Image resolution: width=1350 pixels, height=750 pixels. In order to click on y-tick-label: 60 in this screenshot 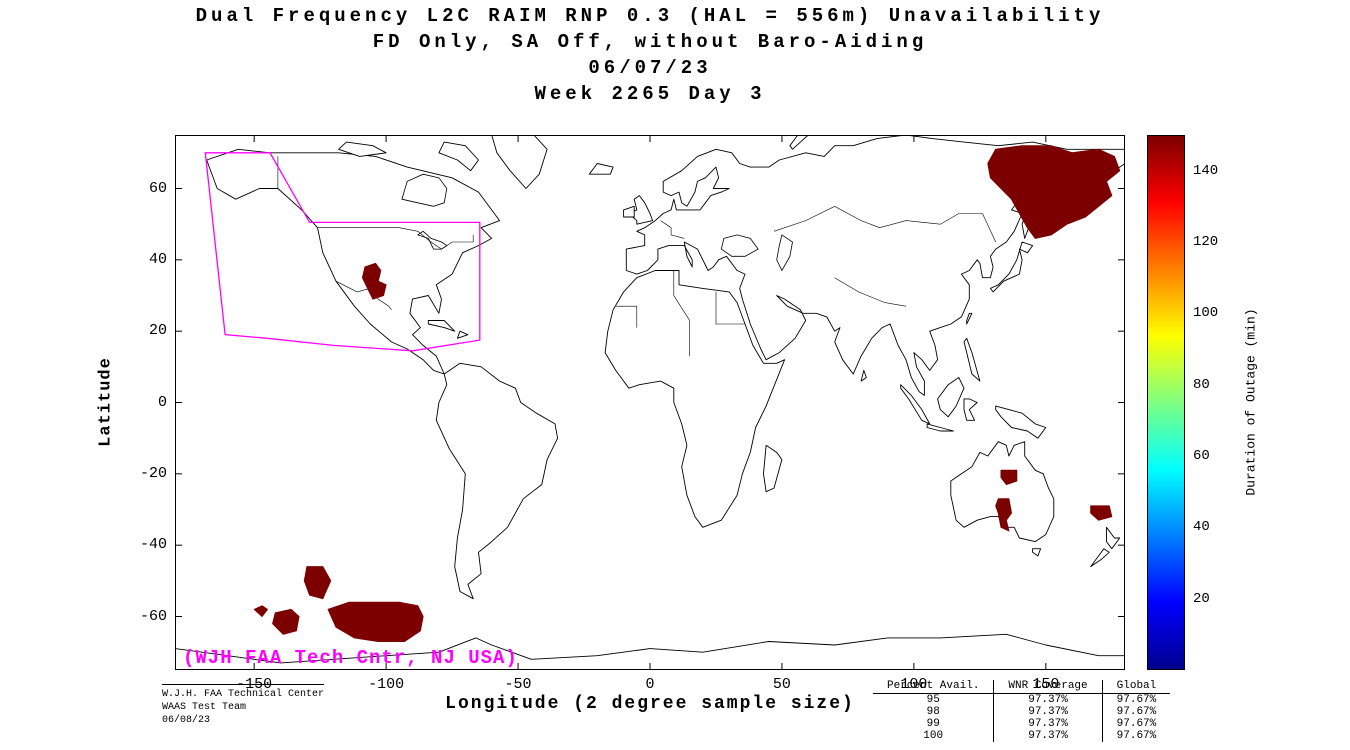, I will do `click(157, 188)`.